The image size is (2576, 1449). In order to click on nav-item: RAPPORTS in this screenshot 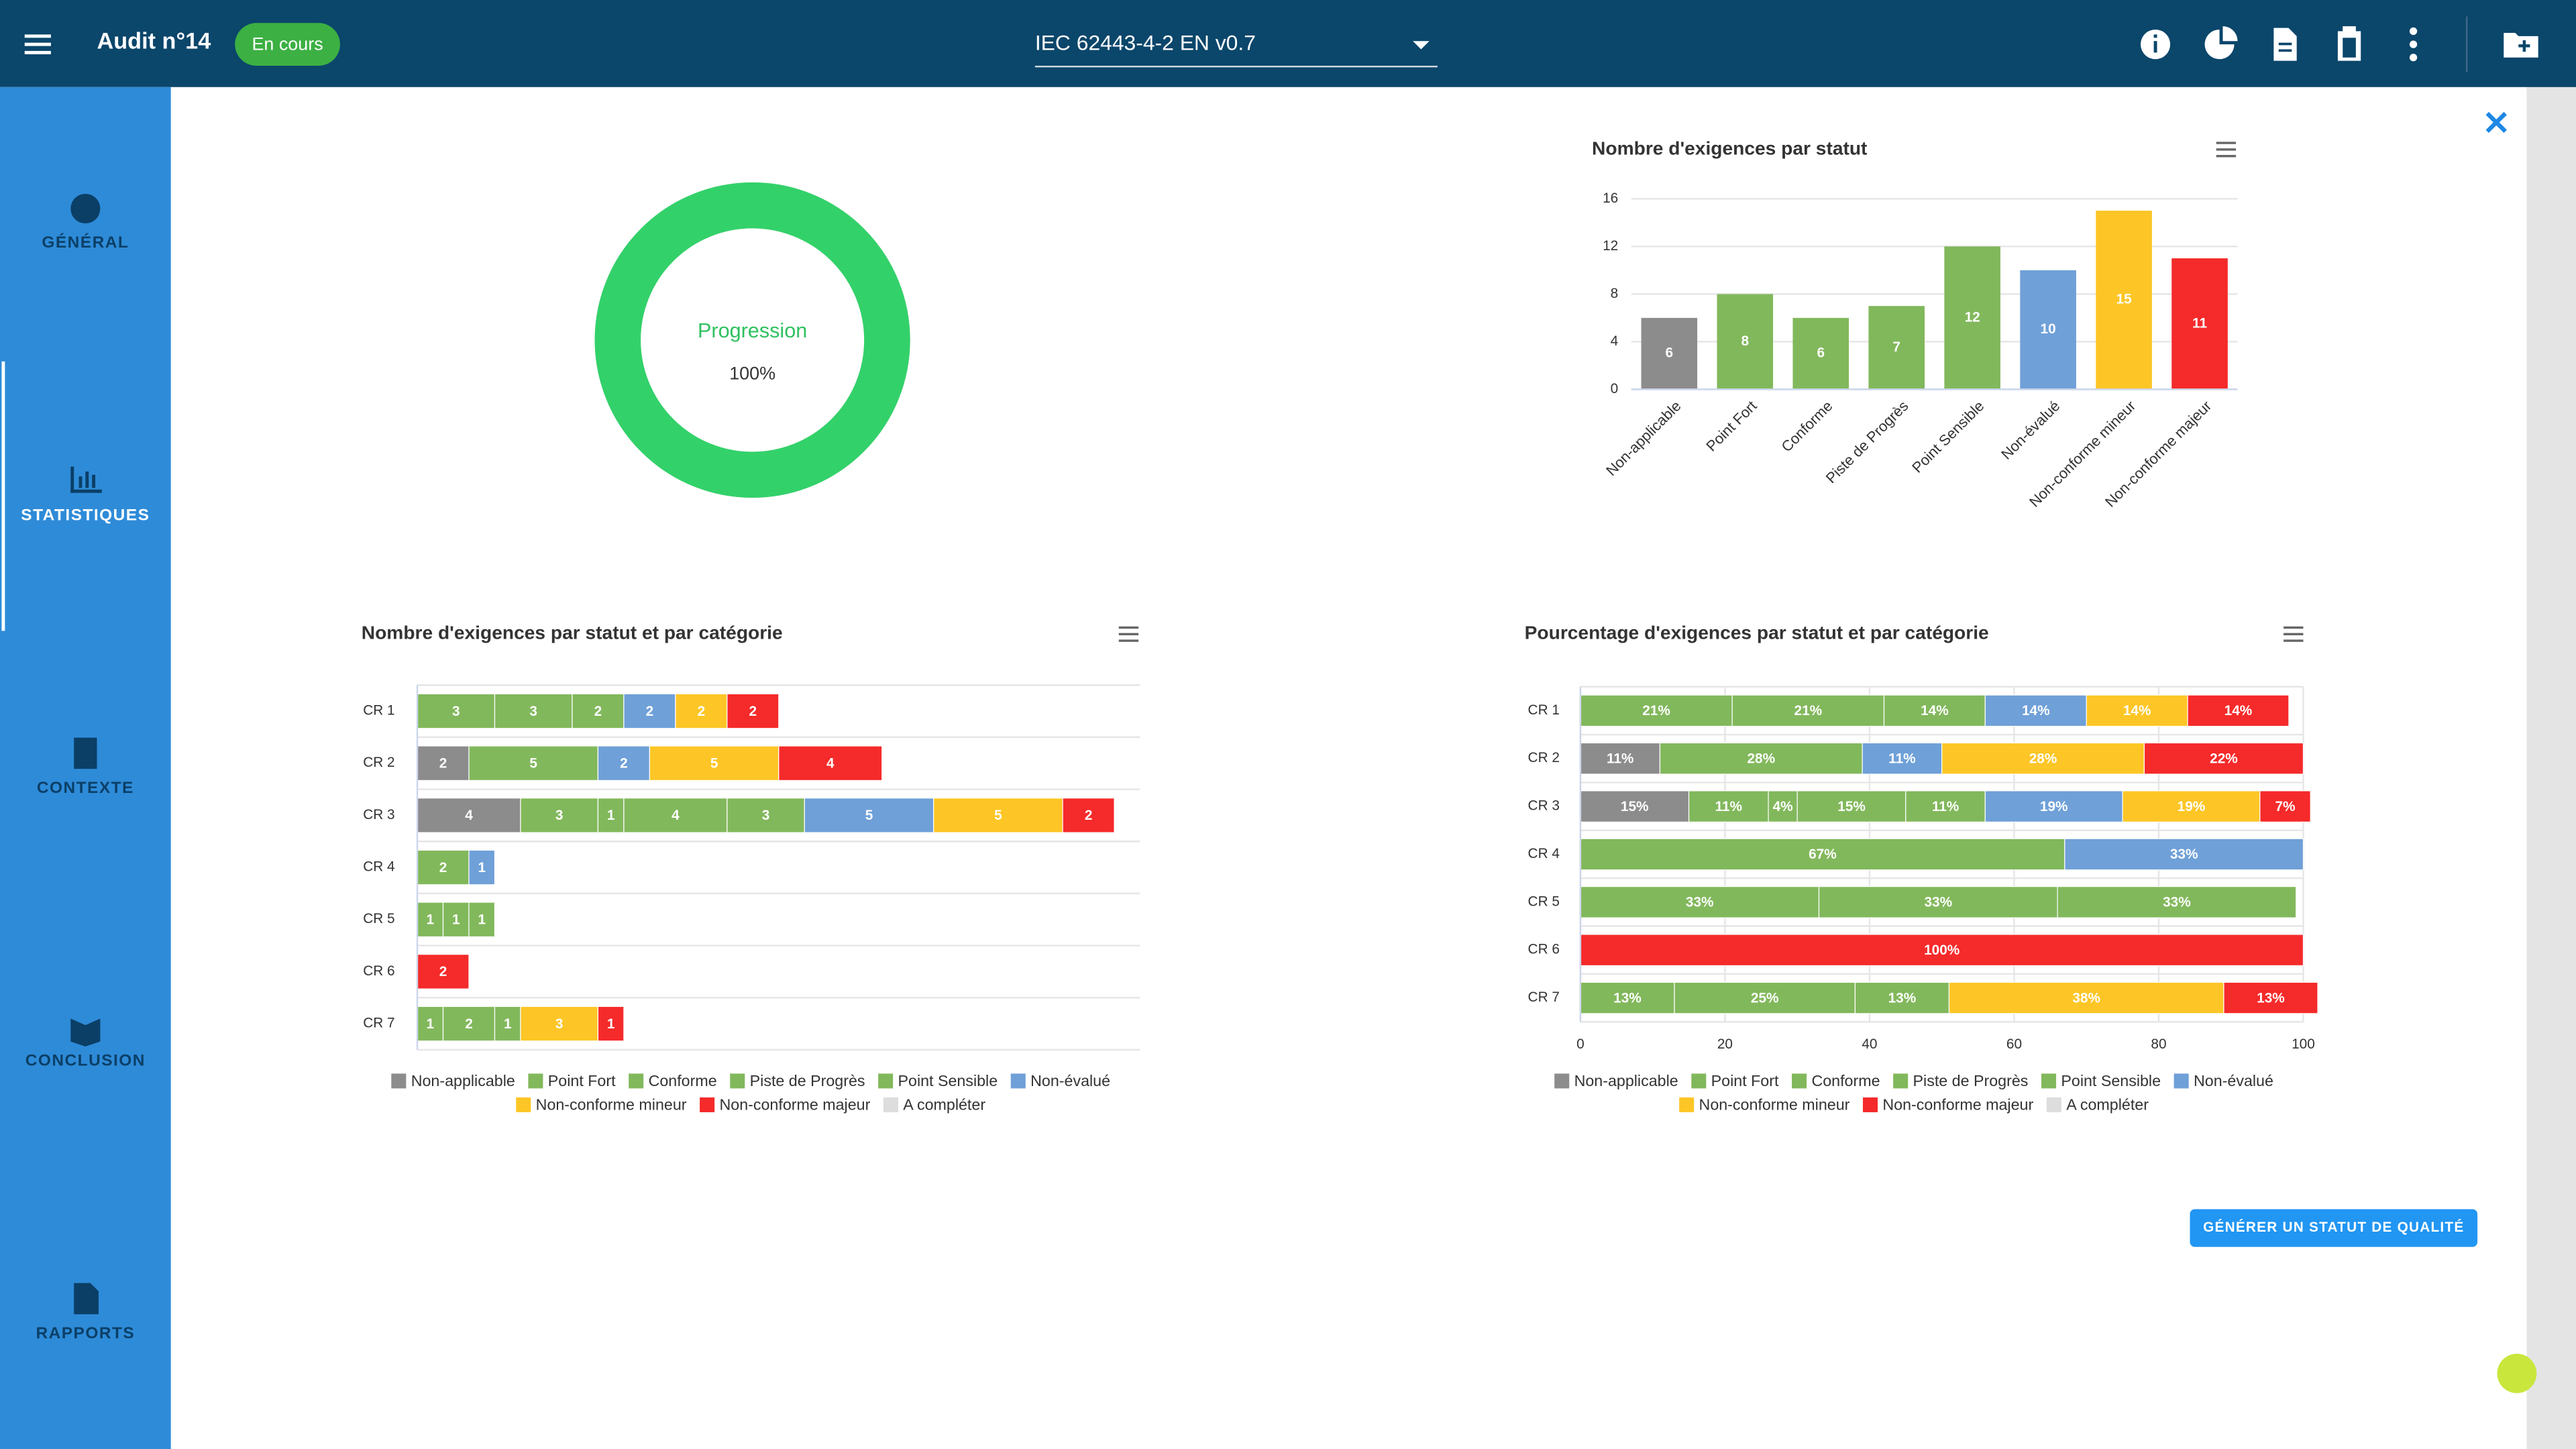, I will do `click(85, 1333)`.